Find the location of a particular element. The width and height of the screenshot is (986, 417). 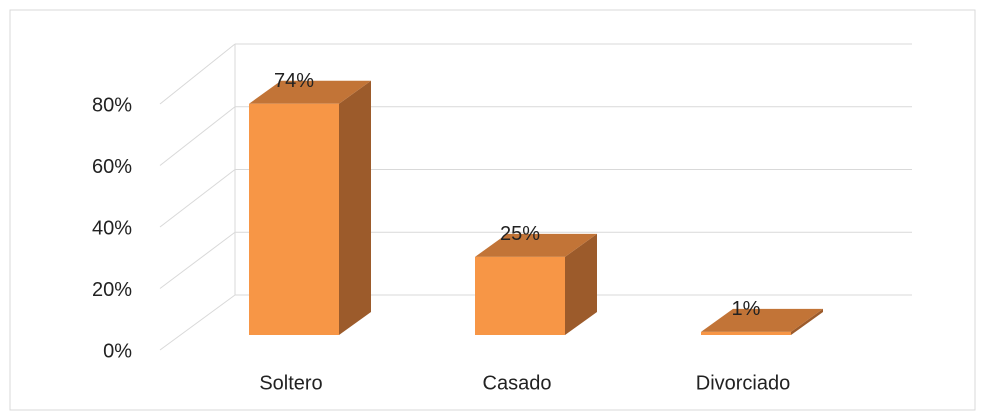

data-label: 25% is located at coordinates (520, 234).